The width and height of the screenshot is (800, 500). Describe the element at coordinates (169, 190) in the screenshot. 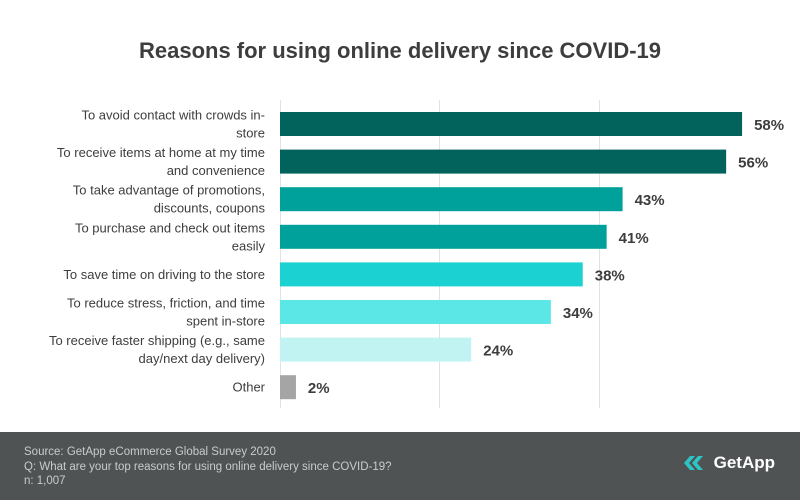

I see `category-label-line: To take advantage of promotions,` at that location.